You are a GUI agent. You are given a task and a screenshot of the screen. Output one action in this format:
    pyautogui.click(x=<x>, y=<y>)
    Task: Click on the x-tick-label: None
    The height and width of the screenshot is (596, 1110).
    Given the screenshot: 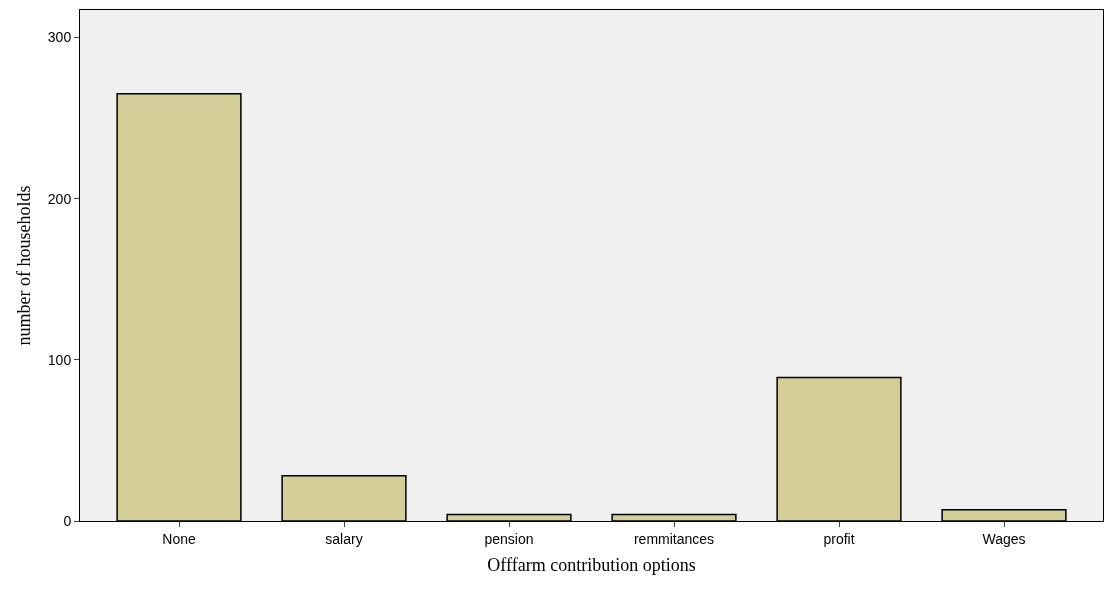 What is the action you would take?
    pyautogui.click(x=179, y=538)
    